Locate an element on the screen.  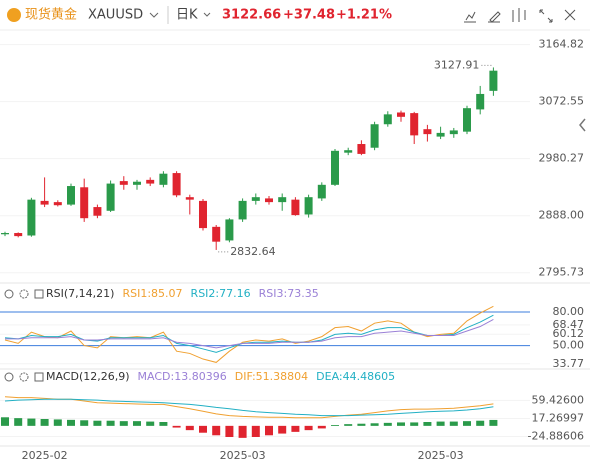
high-label: 3127.91 is located at coordinates (457, 64).